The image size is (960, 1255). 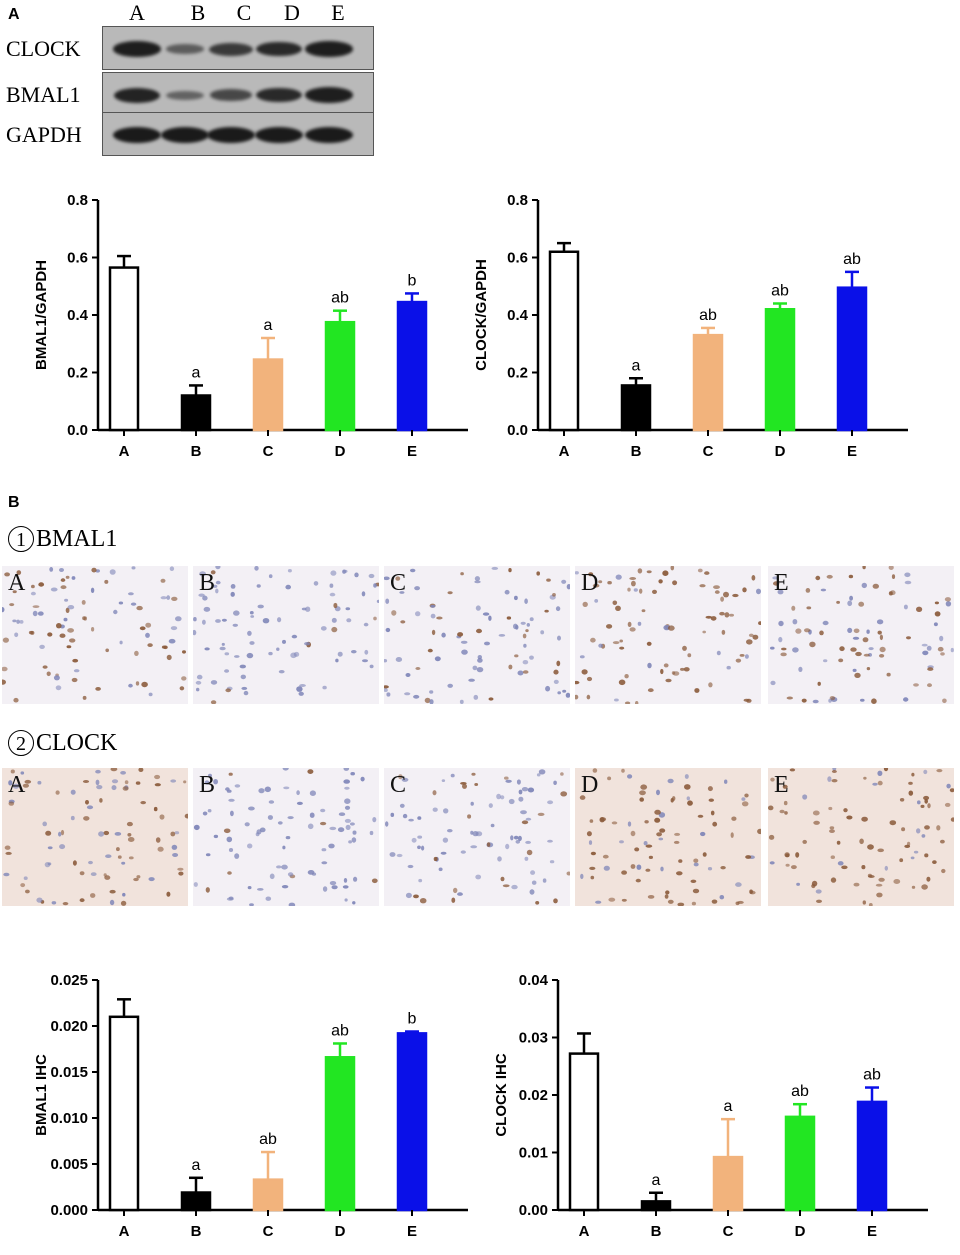 I want to click on significance-label: ab, so click(x=340, y=1030).